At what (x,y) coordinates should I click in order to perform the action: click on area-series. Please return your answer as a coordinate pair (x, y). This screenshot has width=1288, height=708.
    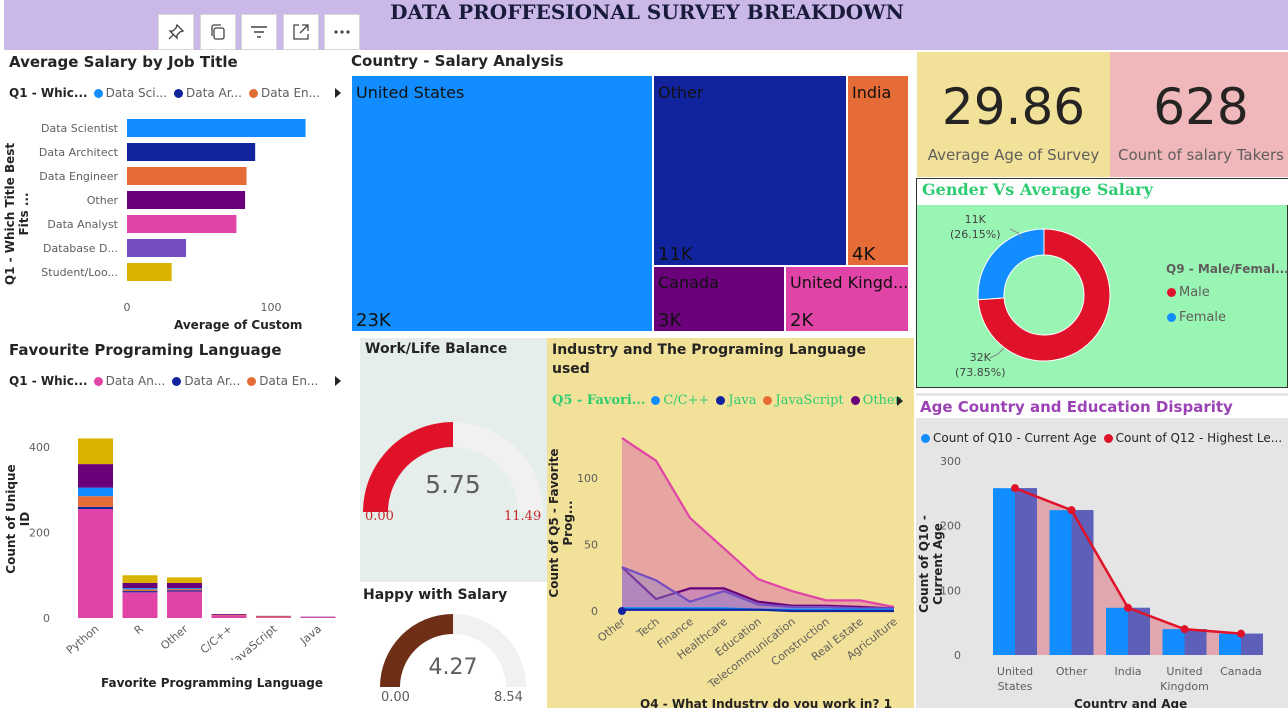
    Looking at the image, I should click on (758, 589).